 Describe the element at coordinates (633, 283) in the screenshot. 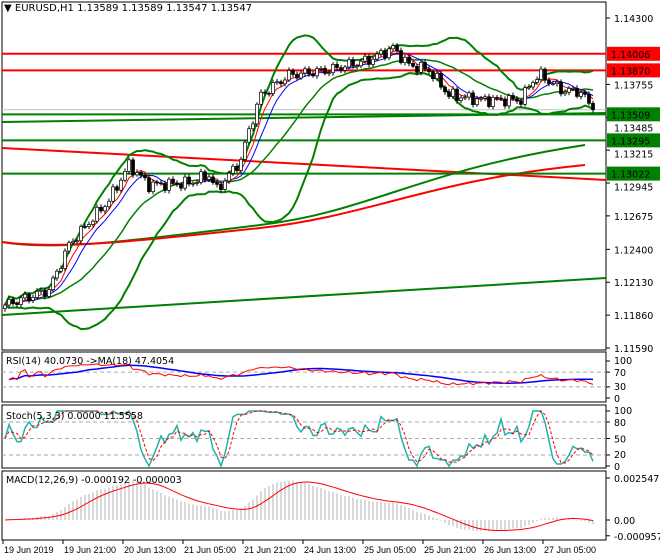

I see `price-tick-label: 1.12130` at that location.